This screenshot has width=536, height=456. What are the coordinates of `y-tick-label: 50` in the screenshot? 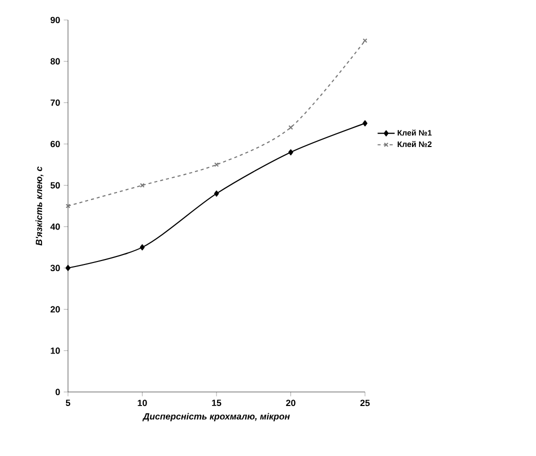 It's located at (55, 185).